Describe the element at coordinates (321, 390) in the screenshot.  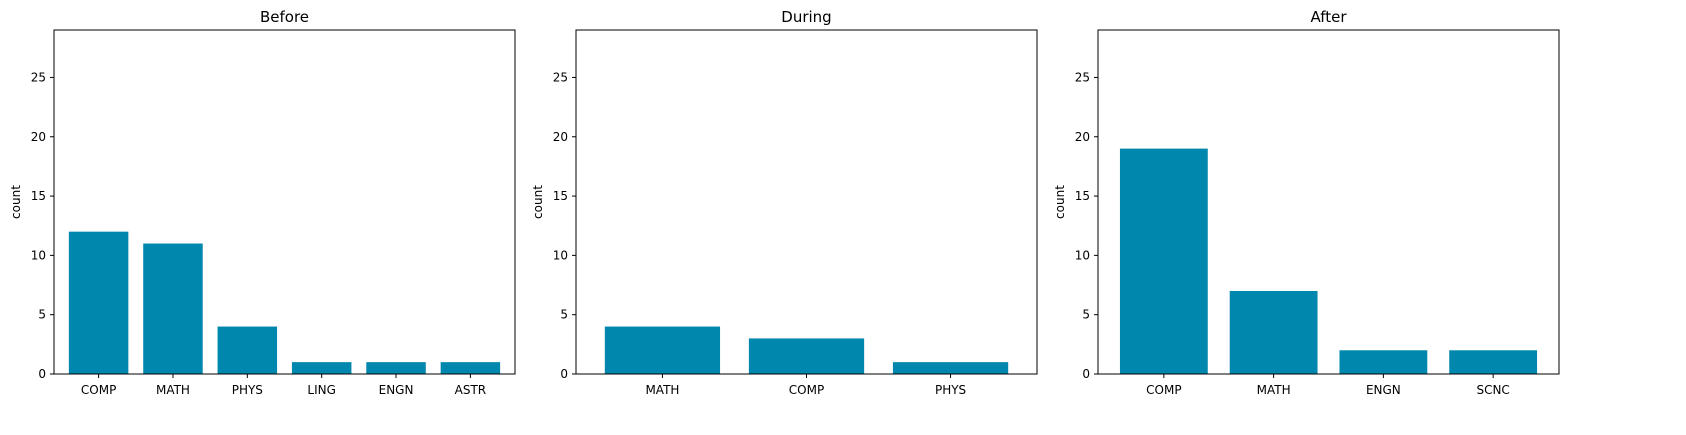
I see `x-tick-label: LING` at that location.